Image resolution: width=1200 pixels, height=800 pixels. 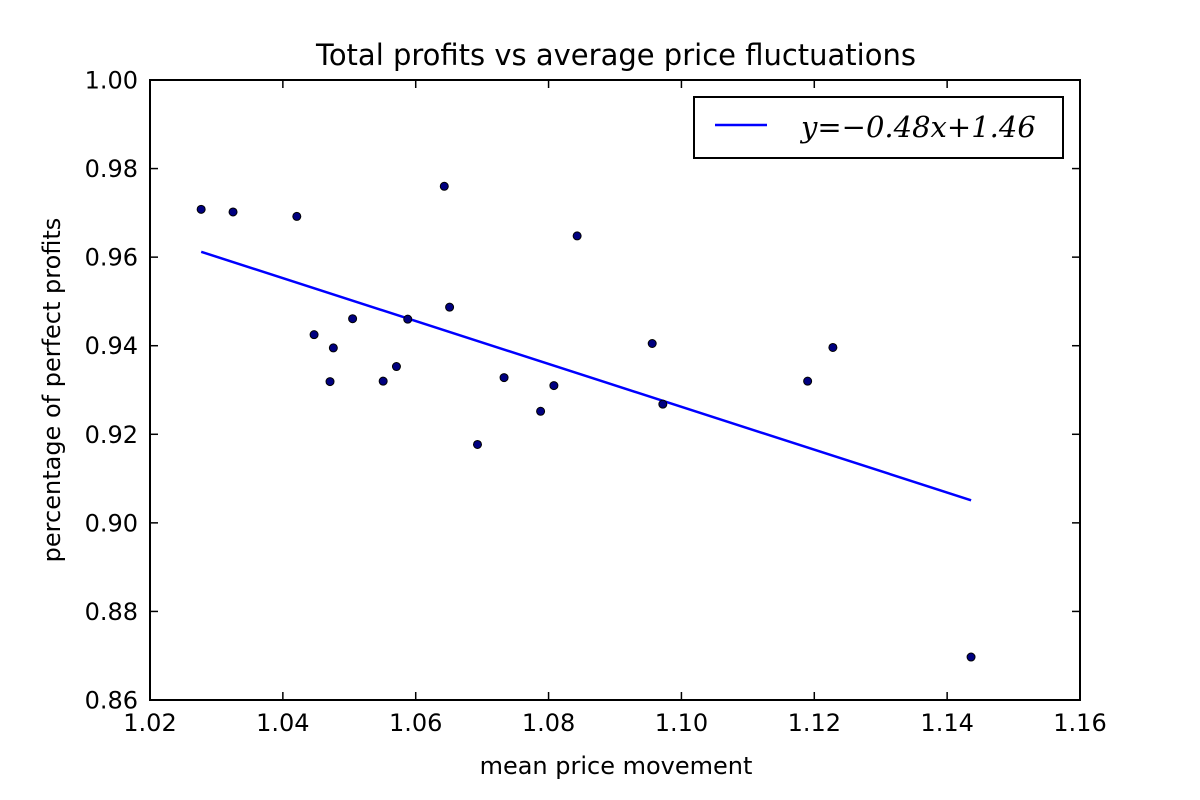 I want to click on legend: y=−0.48x+1.46, so click(x=878, y=127).